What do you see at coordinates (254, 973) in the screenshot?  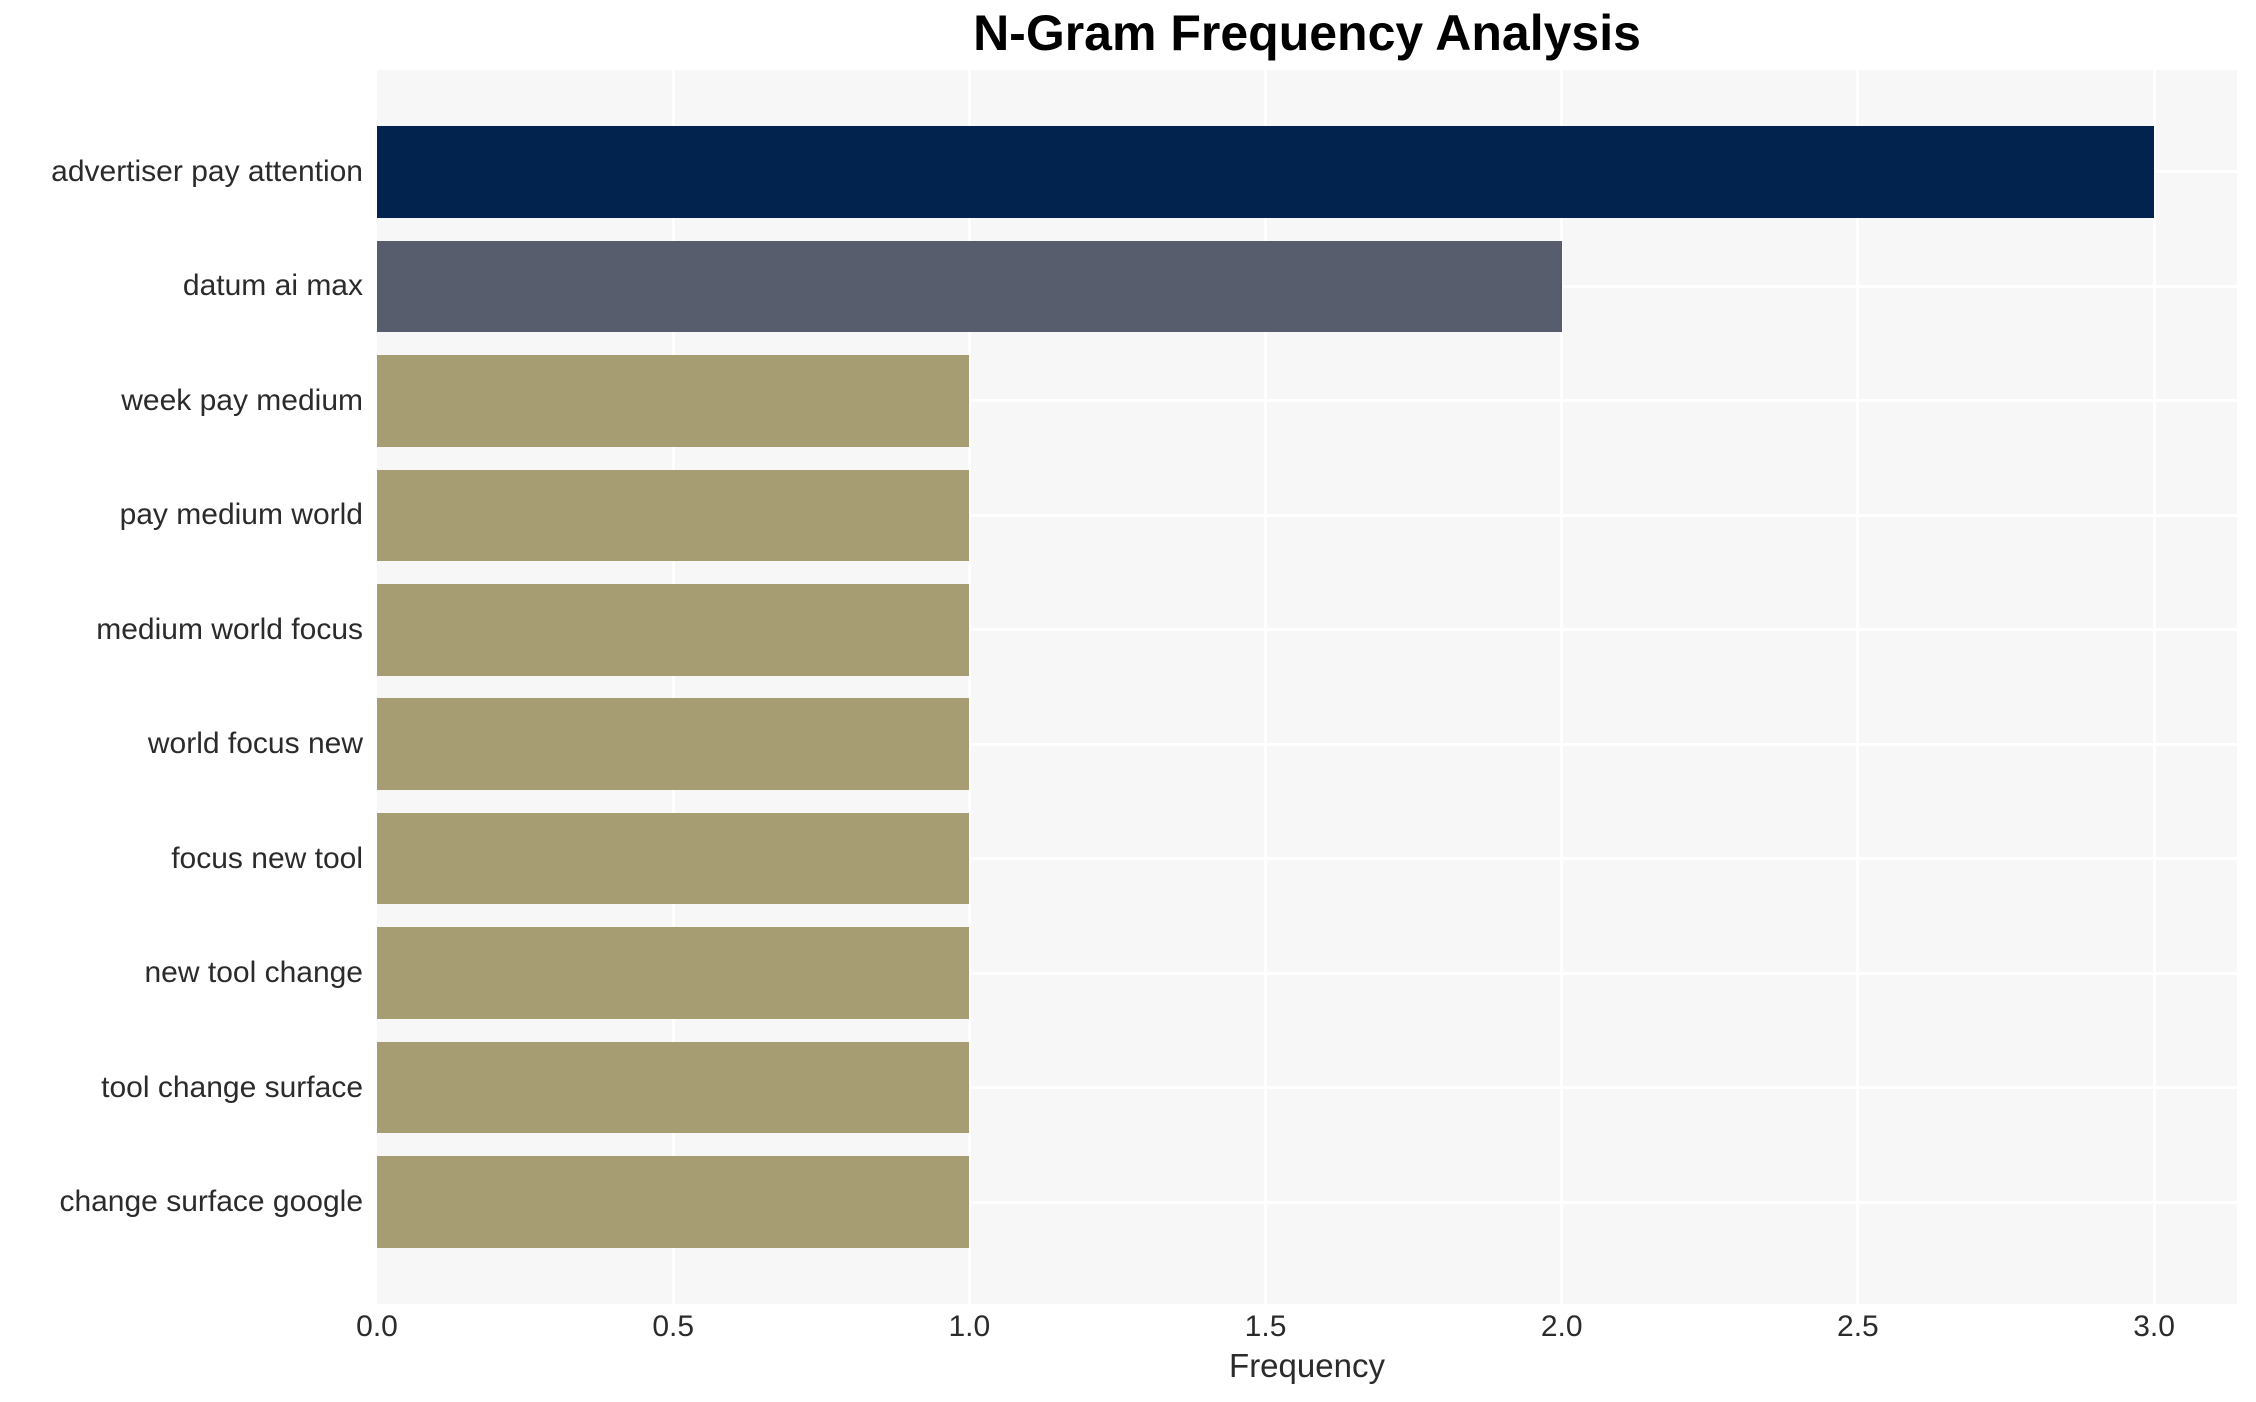 I see `y-tick-label: new tool change` at bounding box center [254, 973].